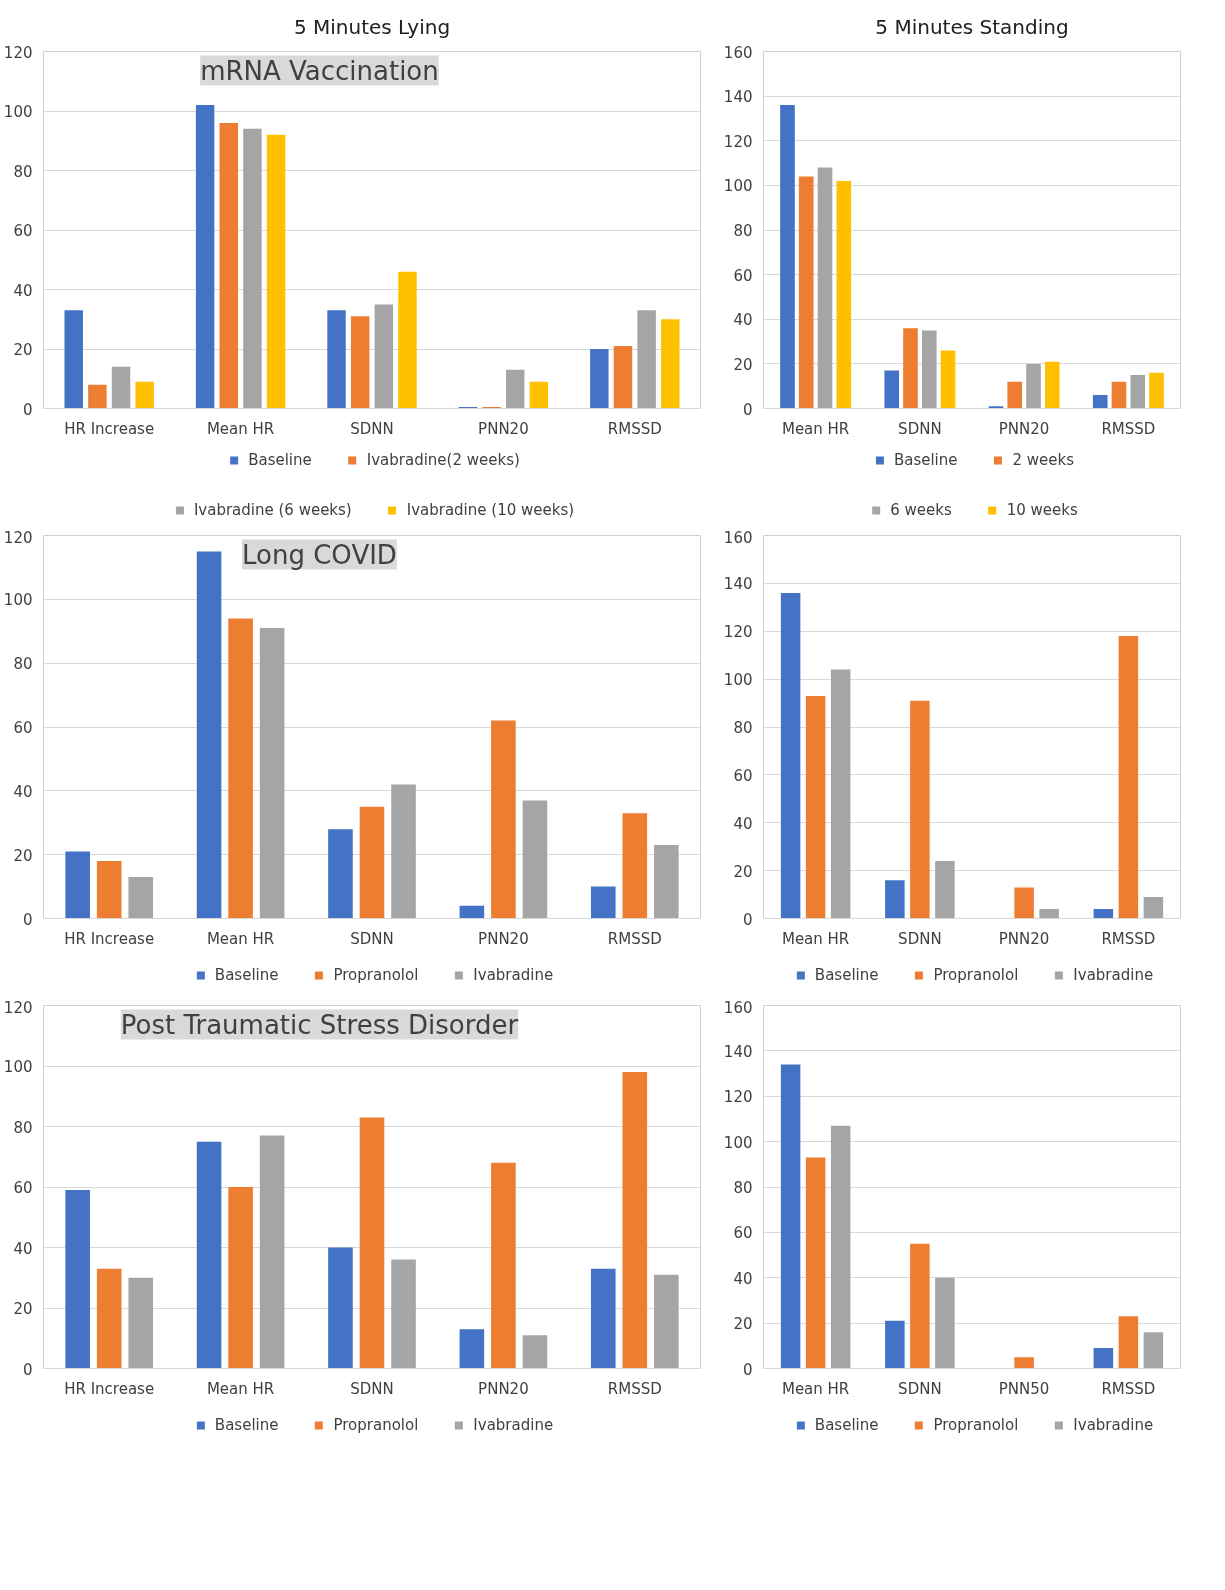 The height and width of the screenshot is (1590, 1225). What do you see at coordinates (1042, 510) in the screenshot?
I see `legend-label: 10 weeks` at bounding box center [1042, 510].